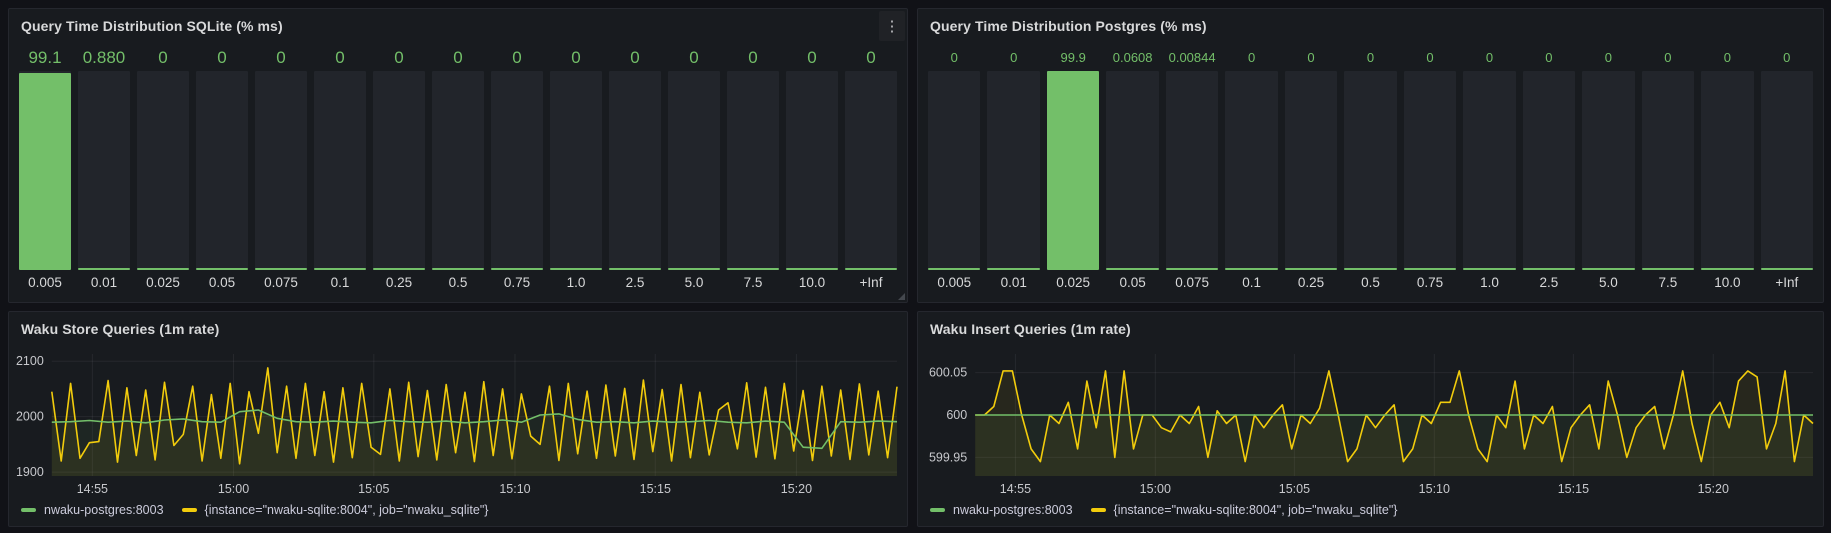  I want to click on bar-bucket-label: 0.5, so click(1370, 282).